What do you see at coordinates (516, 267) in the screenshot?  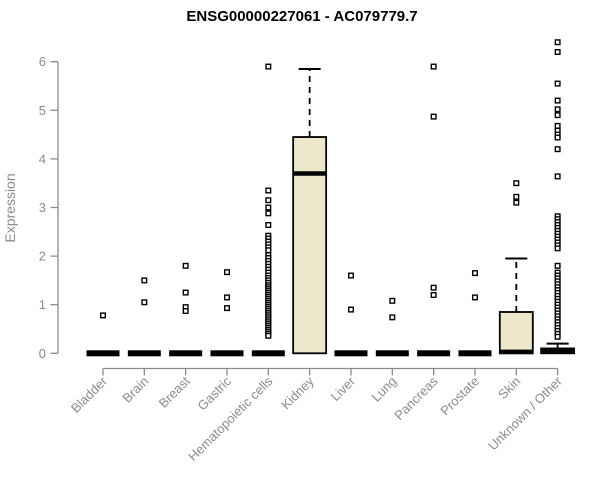 I see `box-group-skin` at bounding box center [516, 267].